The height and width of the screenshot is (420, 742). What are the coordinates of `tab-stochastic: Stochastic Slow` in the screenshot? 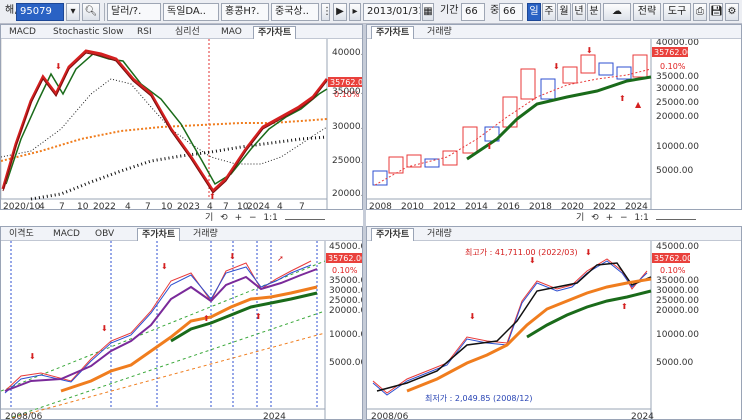 It's located at (88, 32).